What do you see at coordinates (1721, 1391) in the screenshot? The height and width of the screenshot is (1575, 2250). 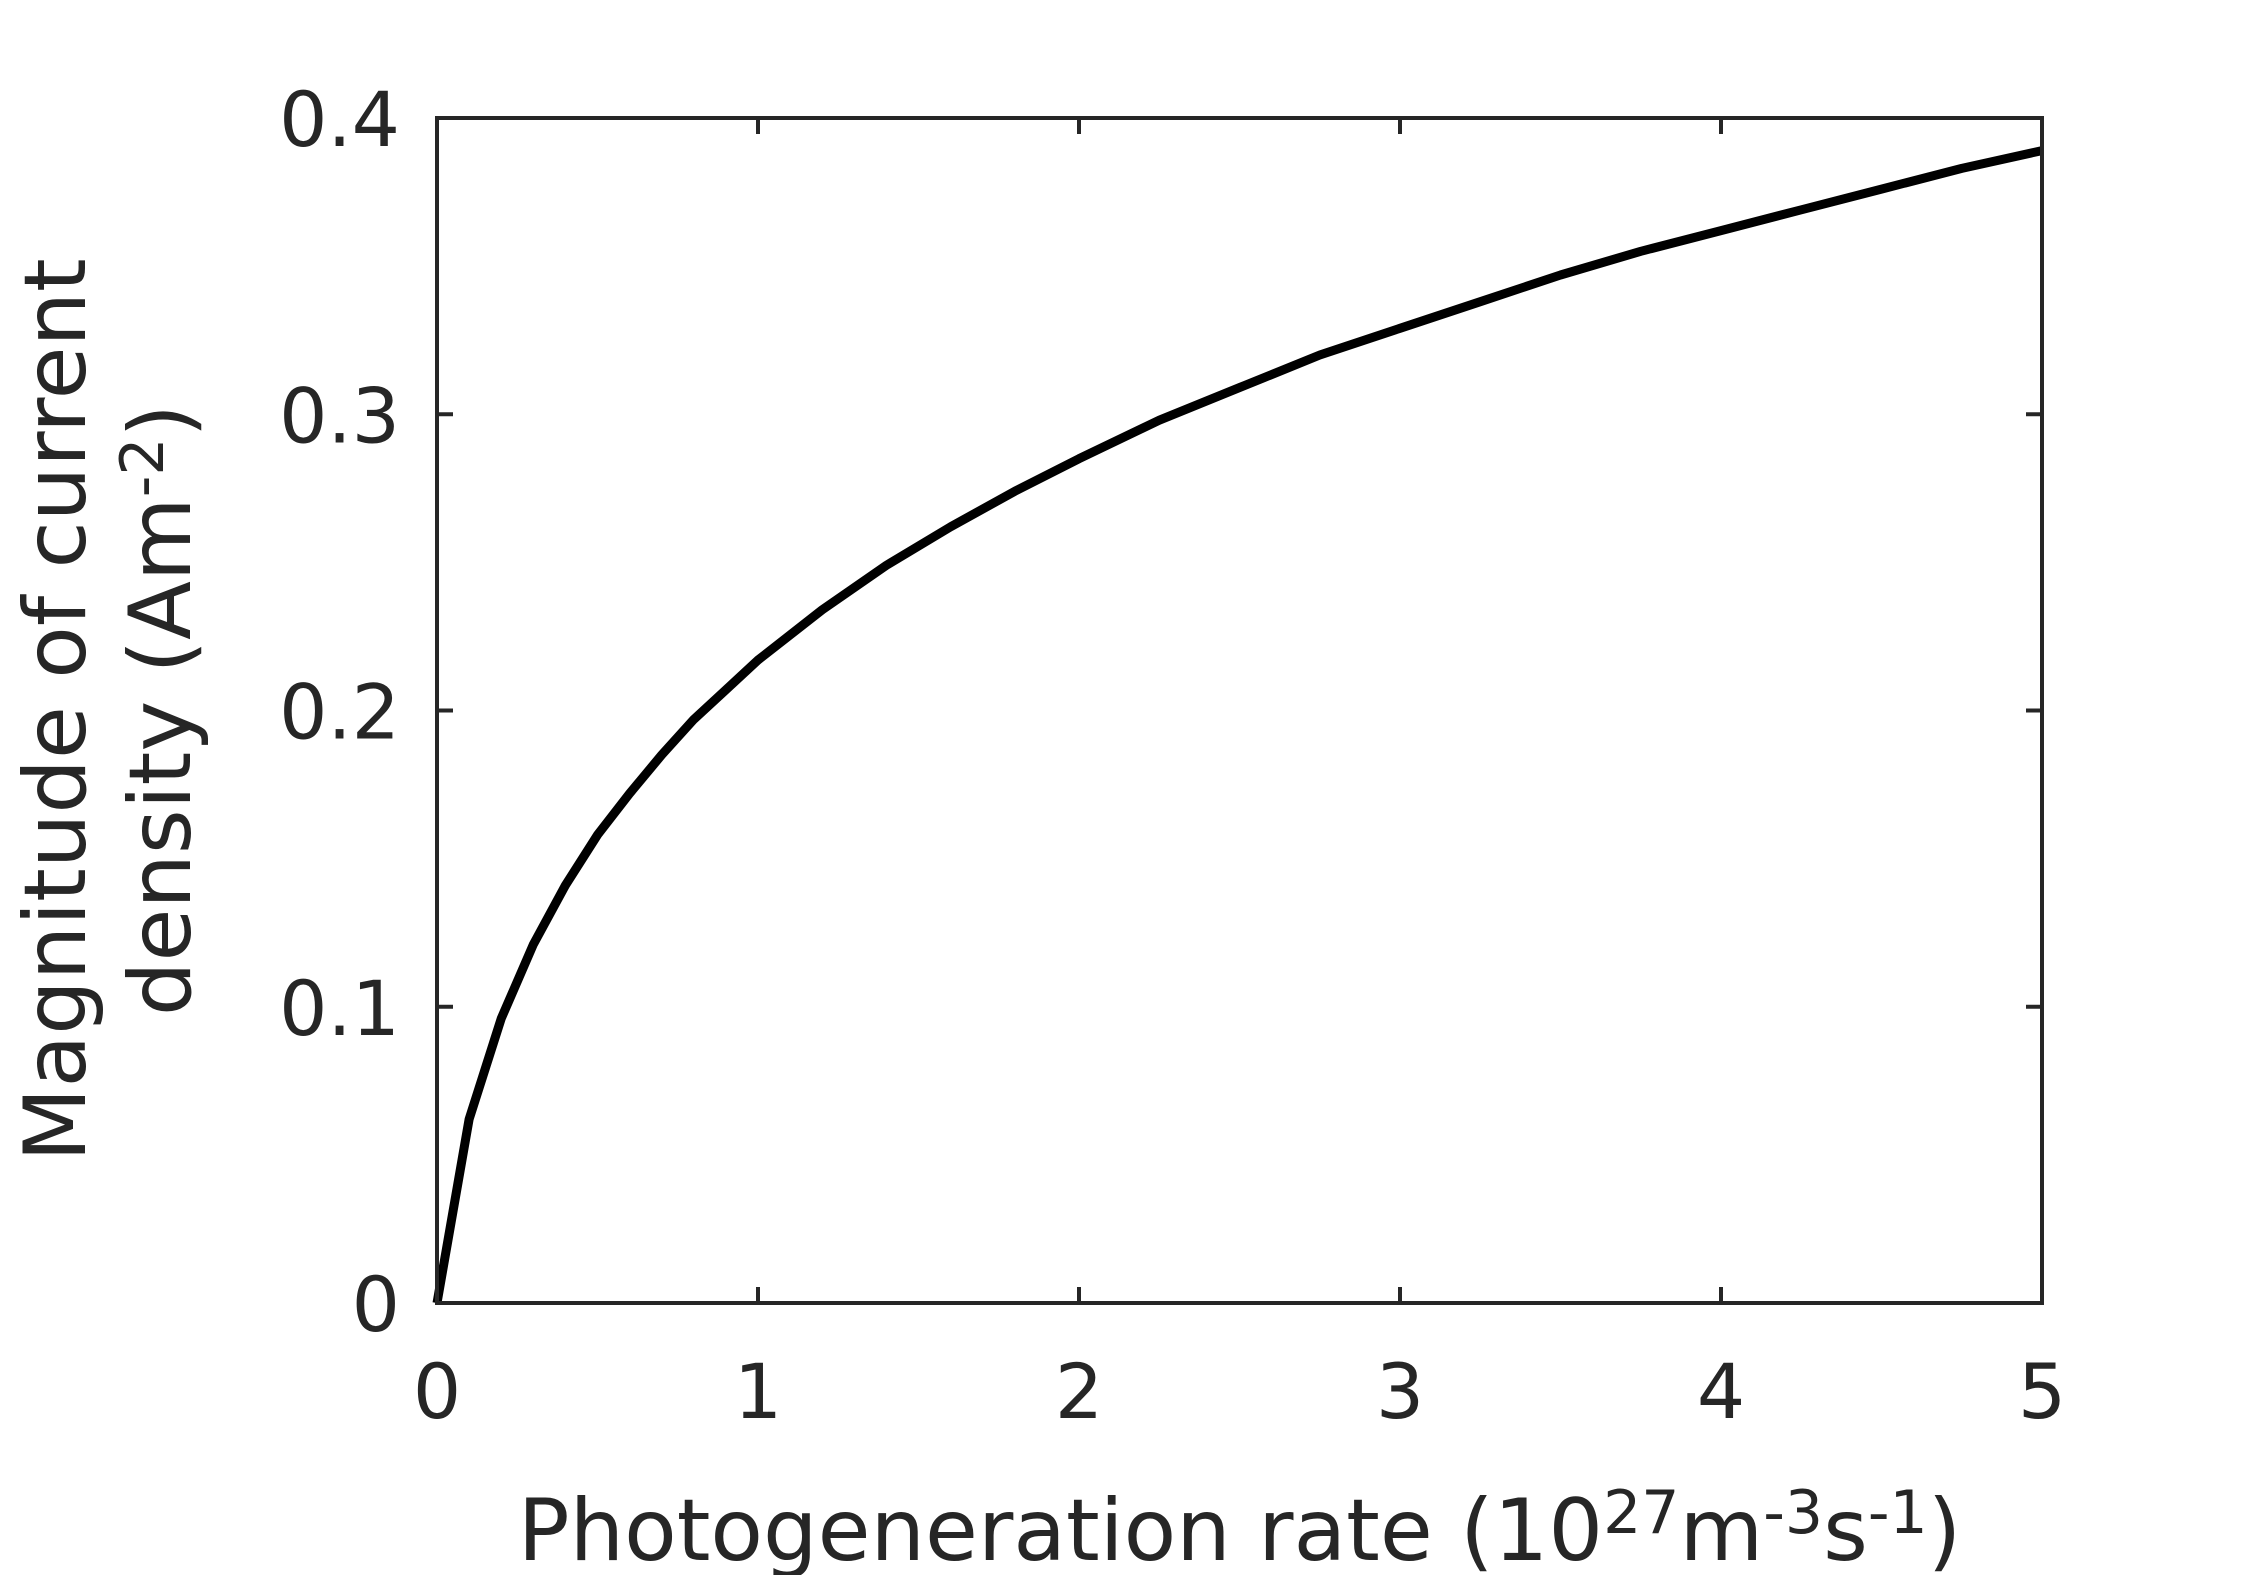 I see `x-tick-label: 4` at bounding box center [1721, 1391].